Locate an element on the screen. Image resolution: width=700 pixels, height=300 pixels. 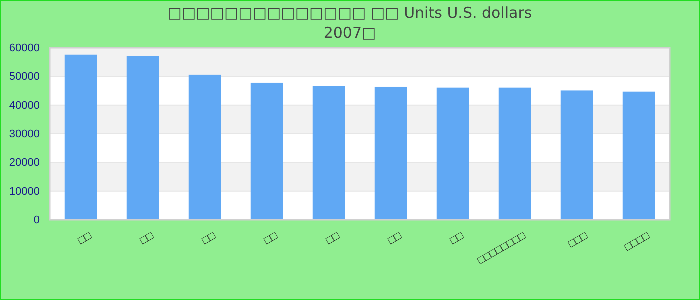
y-tick-label: 10000 is located at coordinates (24, 192).